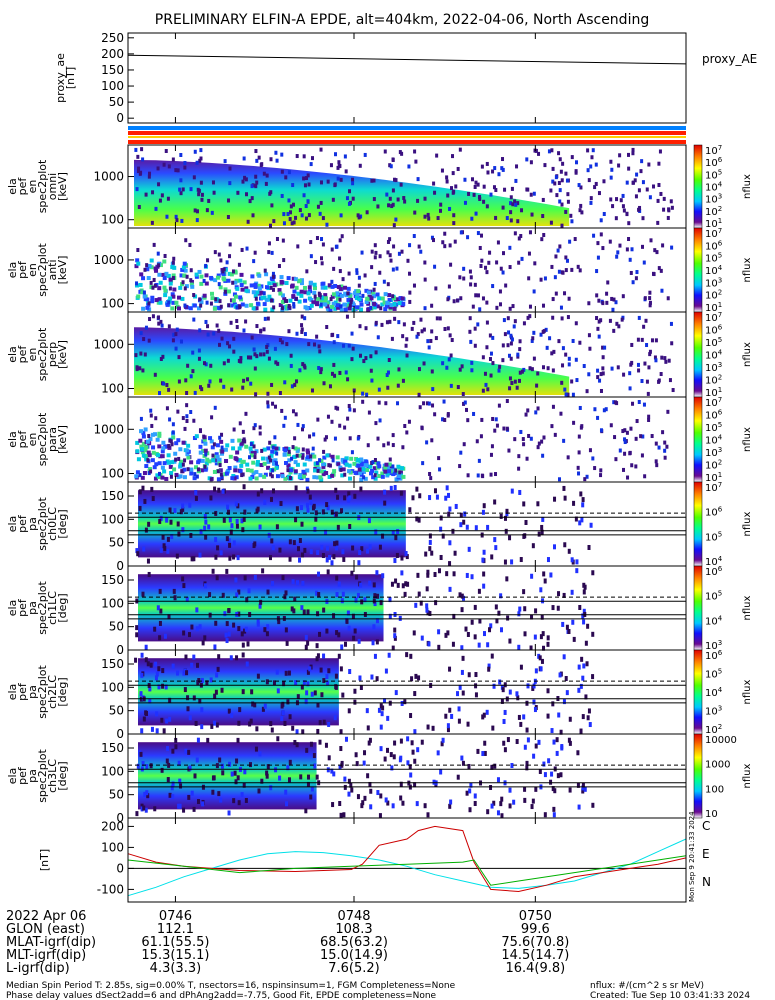 The width and height of the screenshot is (775, 1000). I want to click on ytick-7-1: 100, so click(112, 687).